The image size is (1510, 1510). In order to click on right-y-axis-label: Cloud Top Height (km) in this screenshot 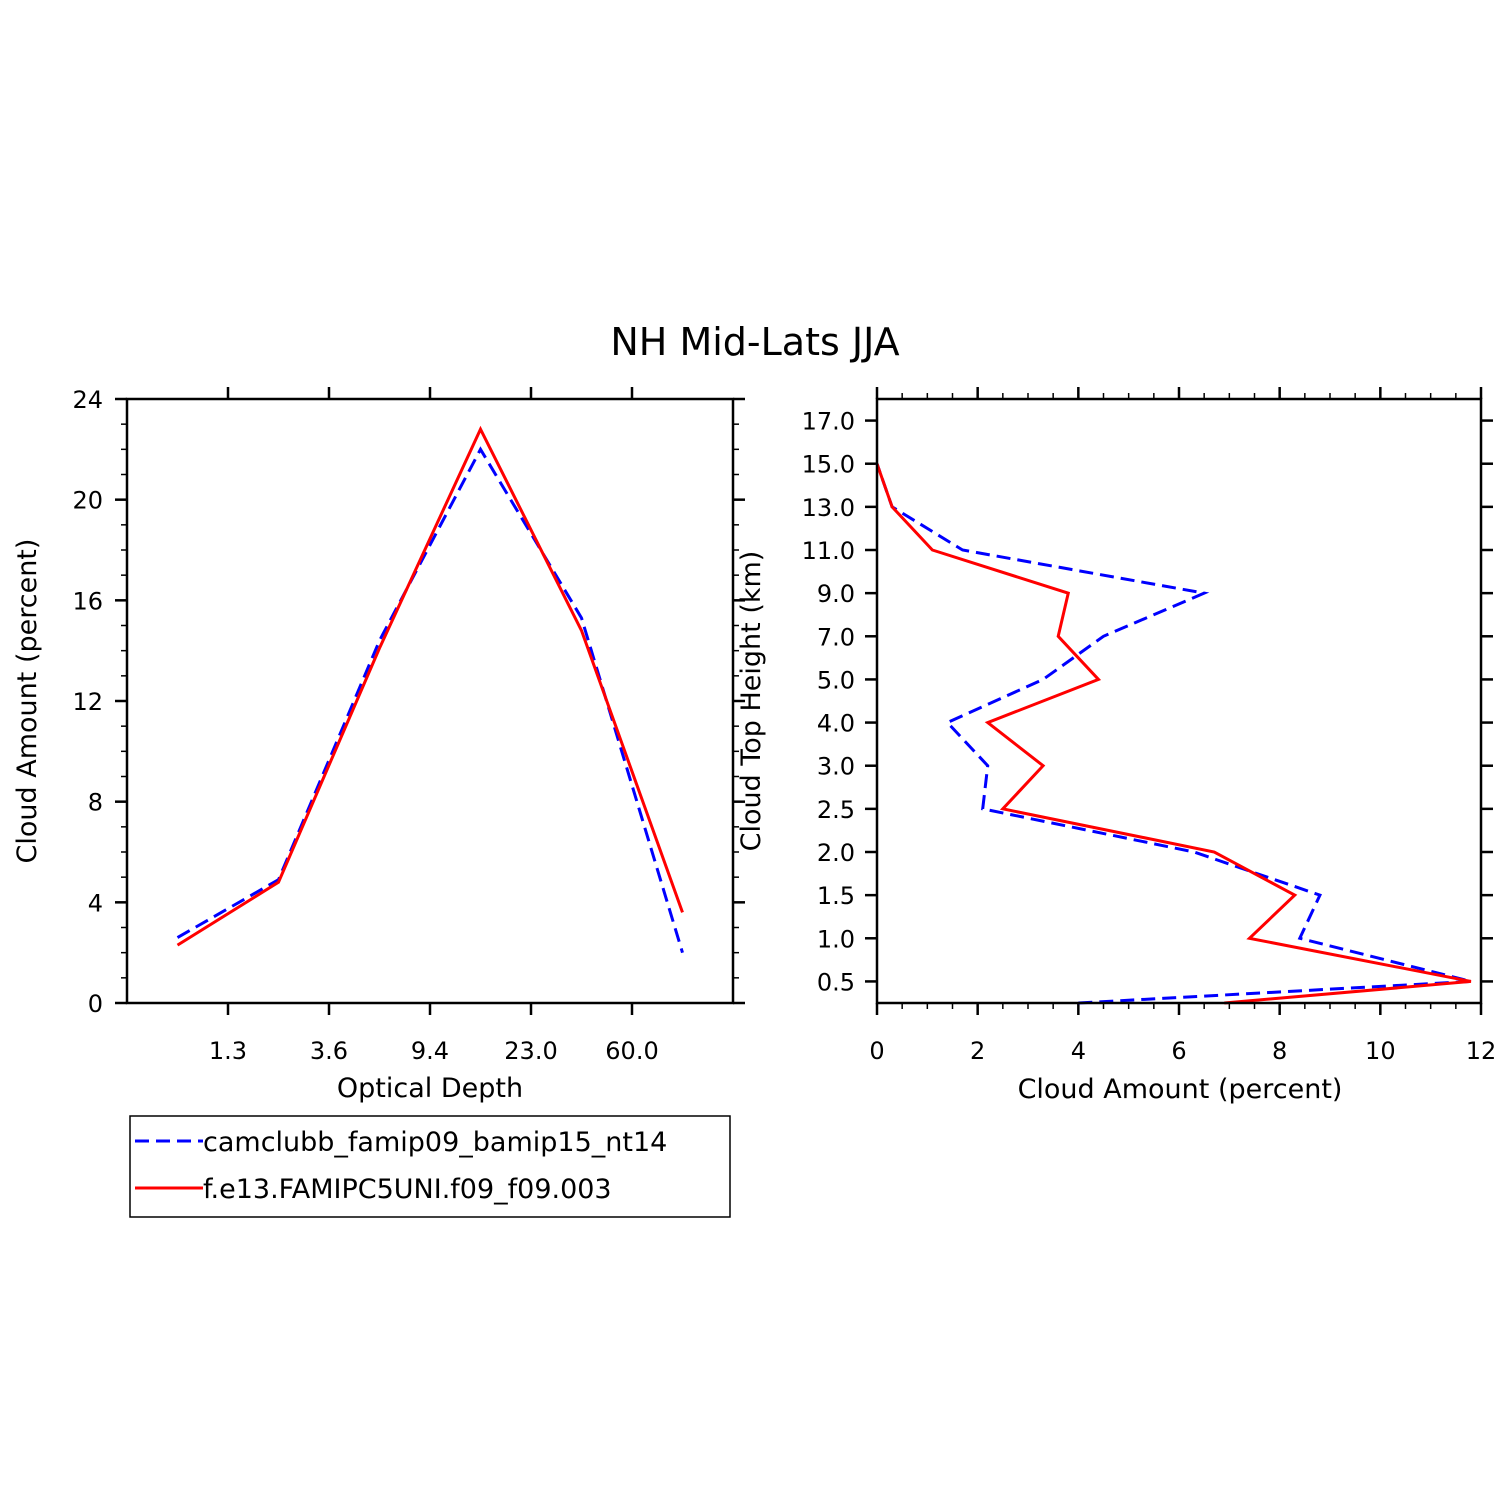, I will do `click(751, 701)`.